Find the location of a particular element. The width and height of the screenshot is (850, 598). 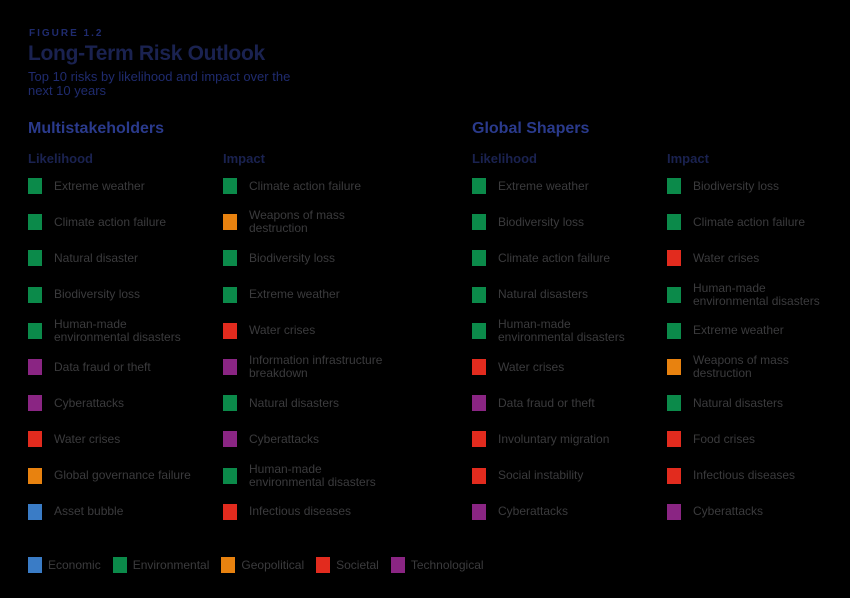

risk-label: Global governance failure is located at coordinates (122, 475).